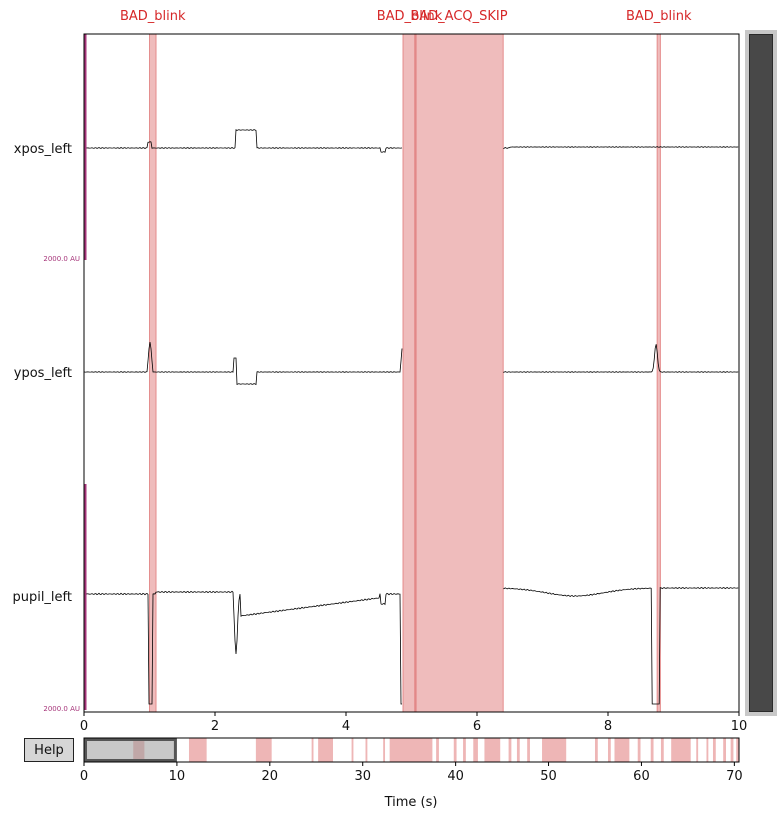 Image resolution: width=783 pixels, height=816 pixels. Describe the element at coordinates (130, 750) in the screenshot. I see `overview-view-window` at that location.